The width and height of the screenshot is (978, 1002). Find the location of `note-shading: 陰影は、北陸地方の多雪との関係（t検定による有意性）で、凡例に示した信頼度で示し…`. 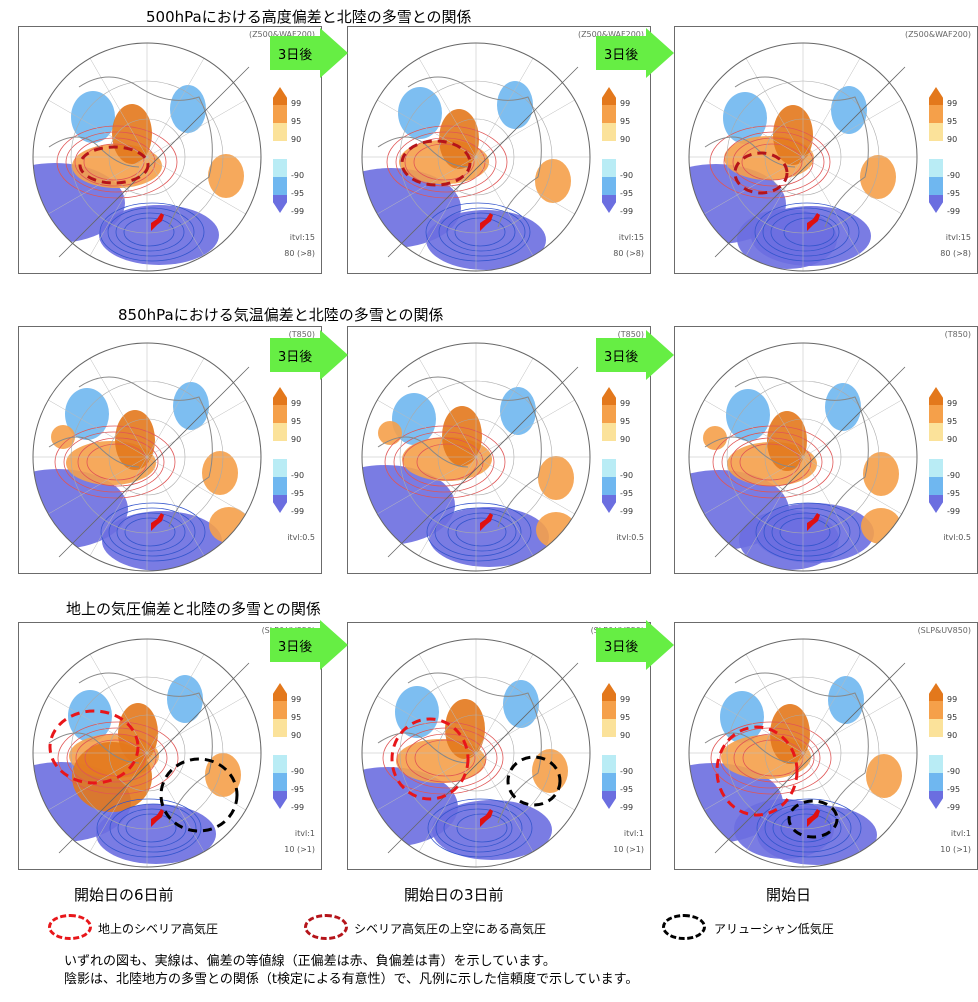

note-shading: 陰影は、北陸地方の多雪との関係（t検定による有意性）で、凡例に示した信頼度で示し… is located at coordinates (351, 979).